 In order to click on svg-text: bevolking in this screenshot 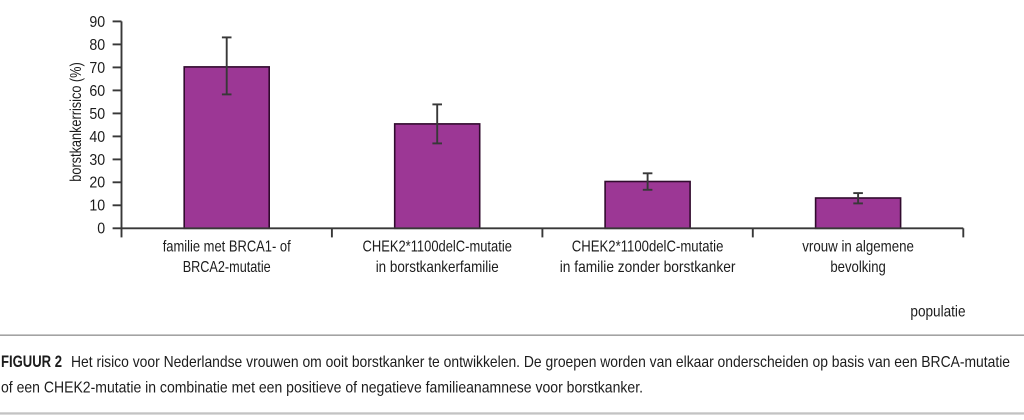, I will do `click(858, 267)`.